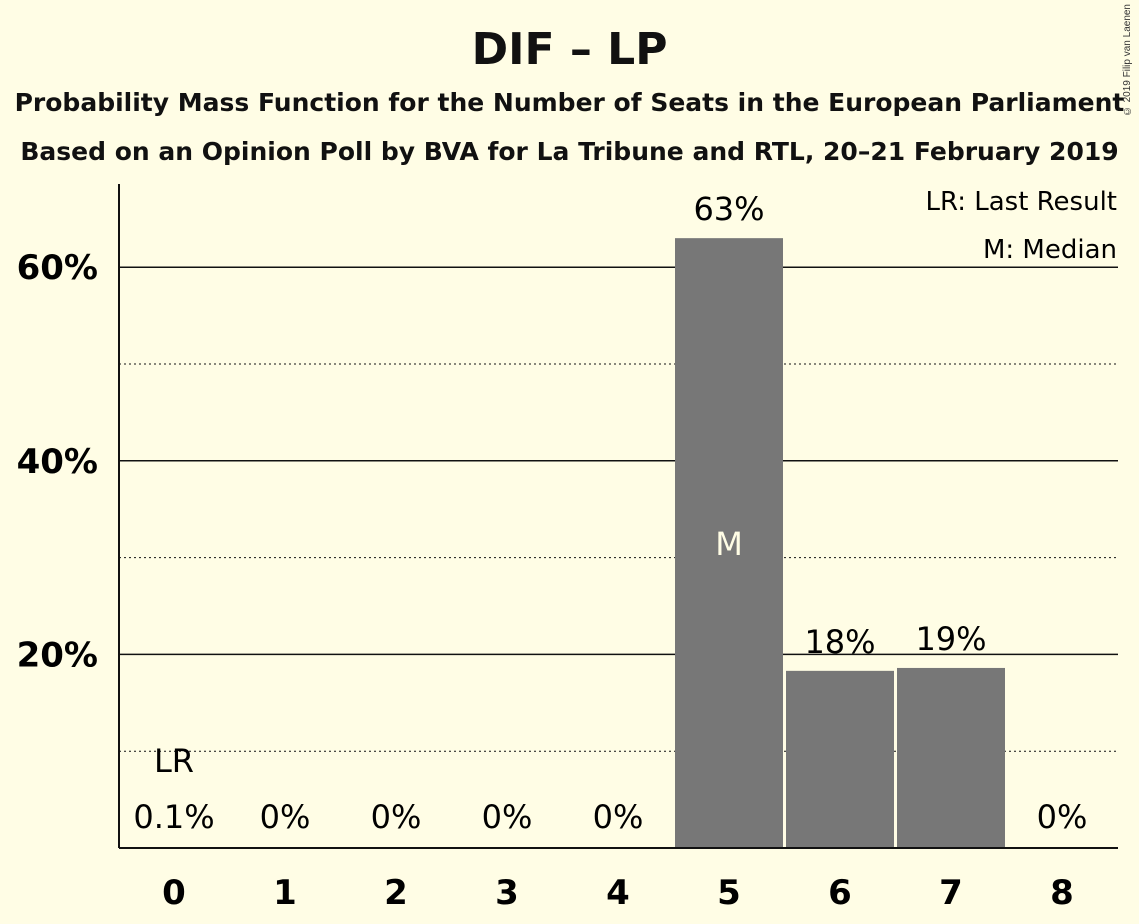 The image size is (1139, 924). I want to click on y-tick-label: 60%, so click(57, 268).